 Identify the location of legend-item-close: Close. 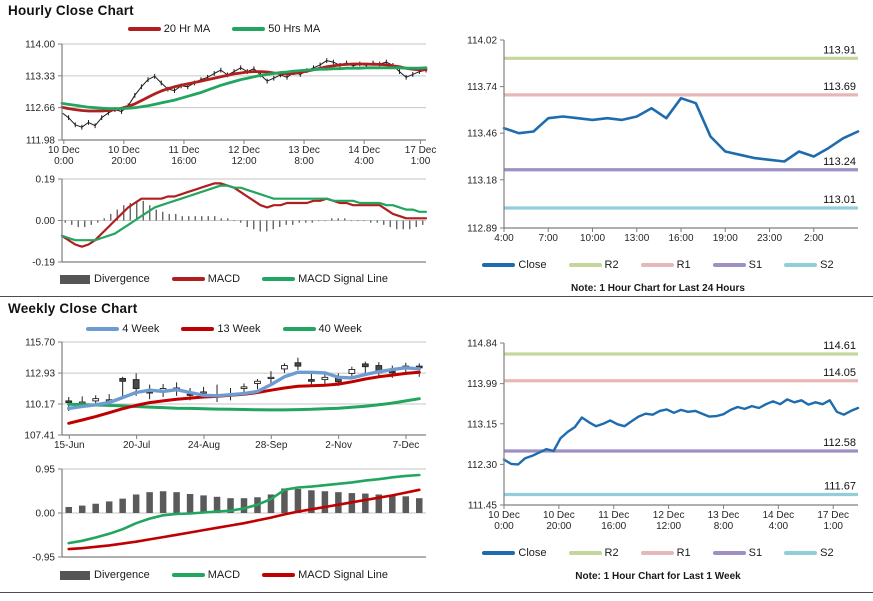
(514, 265).